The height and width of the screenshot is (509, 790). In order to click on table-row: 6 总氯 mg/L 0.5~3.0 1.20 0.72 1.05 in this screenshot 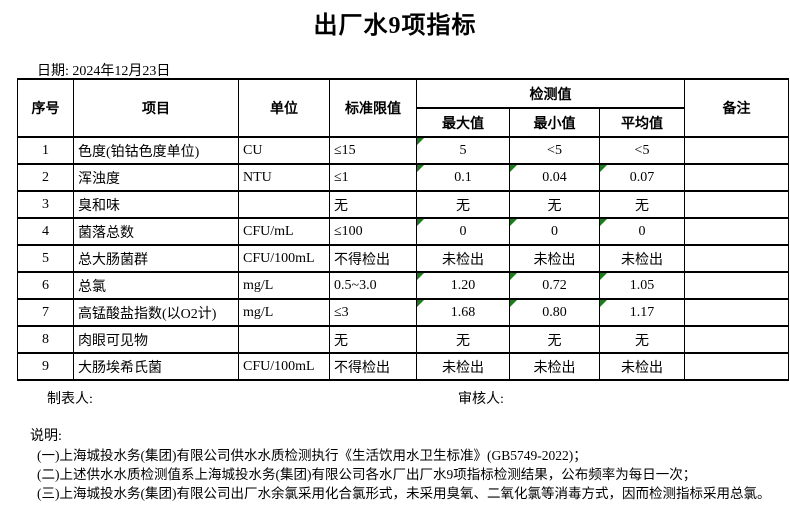, I will do `click(403, 285)`.